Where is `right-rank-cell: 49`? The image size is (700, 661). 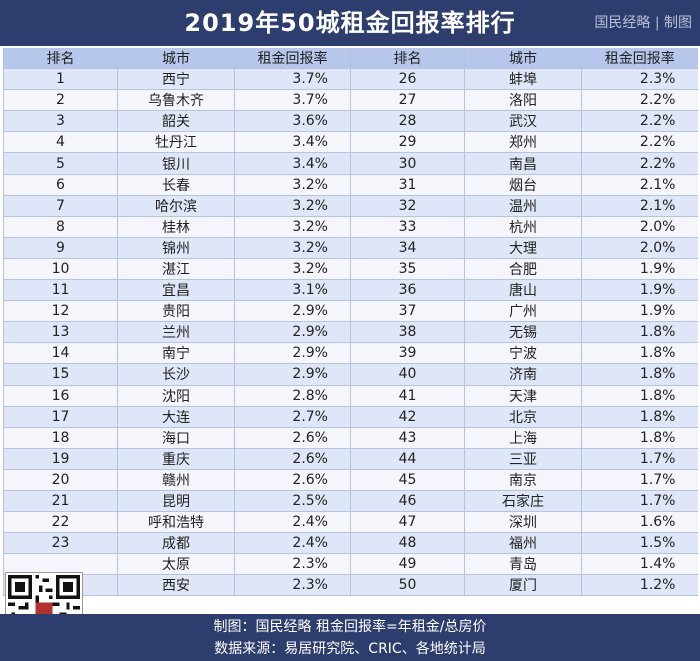
right-rank-cell: 49 is located at coordinates (407, 564).